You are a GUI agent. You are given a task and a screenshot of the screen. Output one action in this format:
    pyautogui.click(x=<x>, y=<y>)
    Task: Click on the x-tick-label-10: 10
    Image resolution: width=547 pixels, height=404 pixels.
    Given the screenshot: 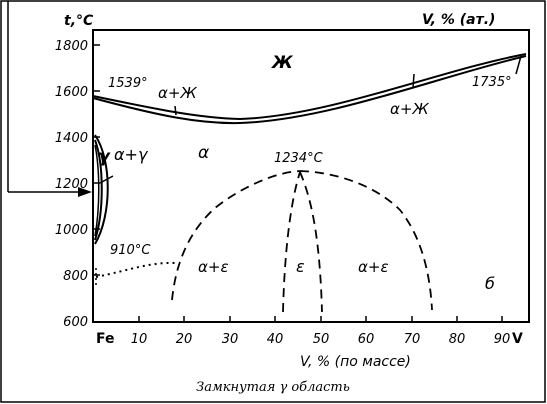 What is the action you would take?
    pyautogui.click(x=139, y=339)
    